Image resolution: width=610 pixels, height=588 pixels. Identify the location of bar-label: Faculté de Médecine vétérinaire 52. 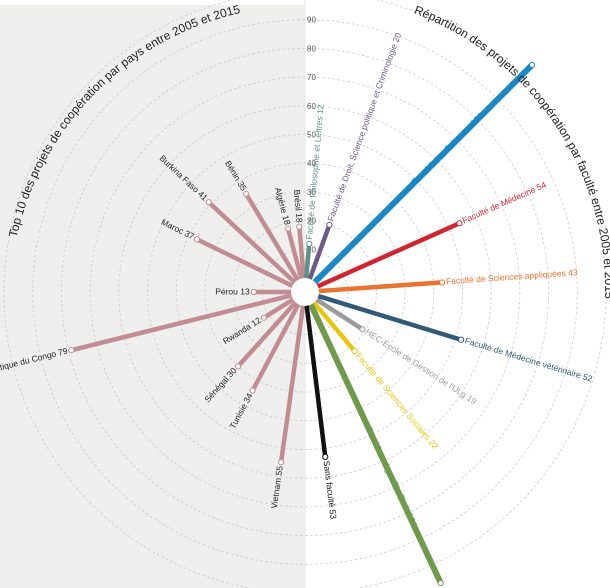
(529, 359).